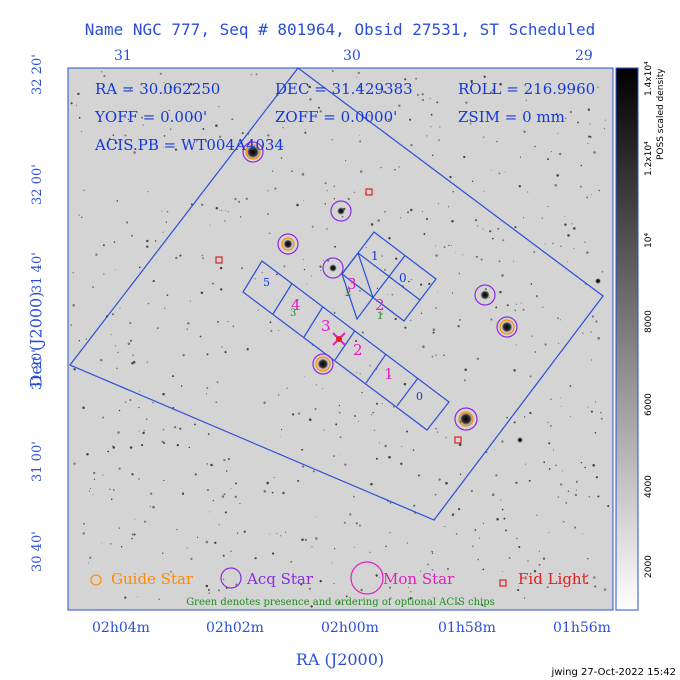  I want to click on acis-s-chips, so click(346, 345).